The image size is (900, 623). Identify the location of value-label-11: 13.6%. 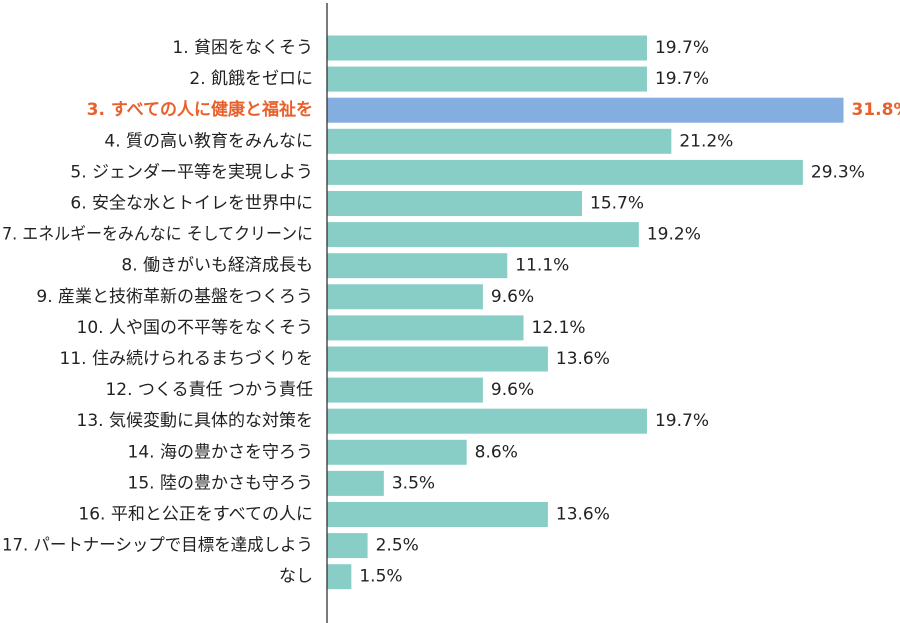
(583, 359).